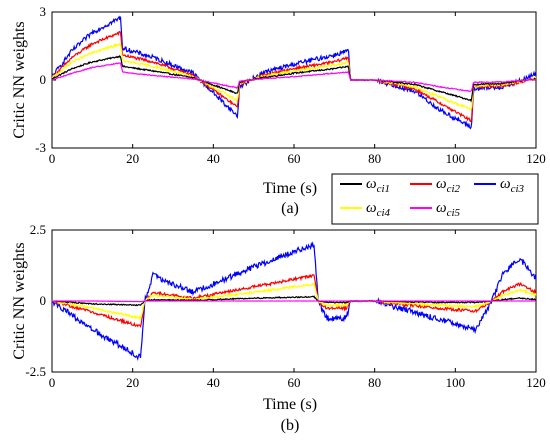 The width and height of the screenshot is (550, 440). I want to click on legend-label: ωci5, so click(448, 209).